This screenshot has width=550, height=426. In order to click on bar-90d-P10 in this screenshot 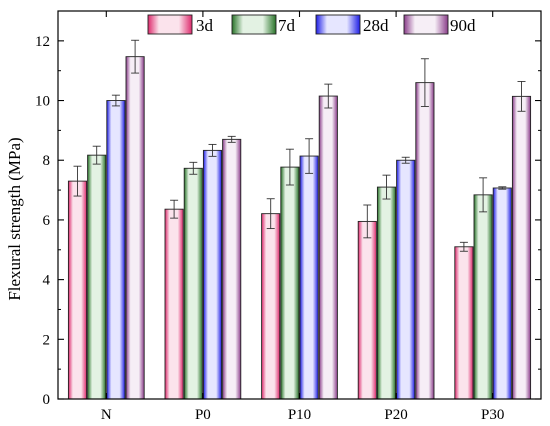, I will do `click(328, 247)`.